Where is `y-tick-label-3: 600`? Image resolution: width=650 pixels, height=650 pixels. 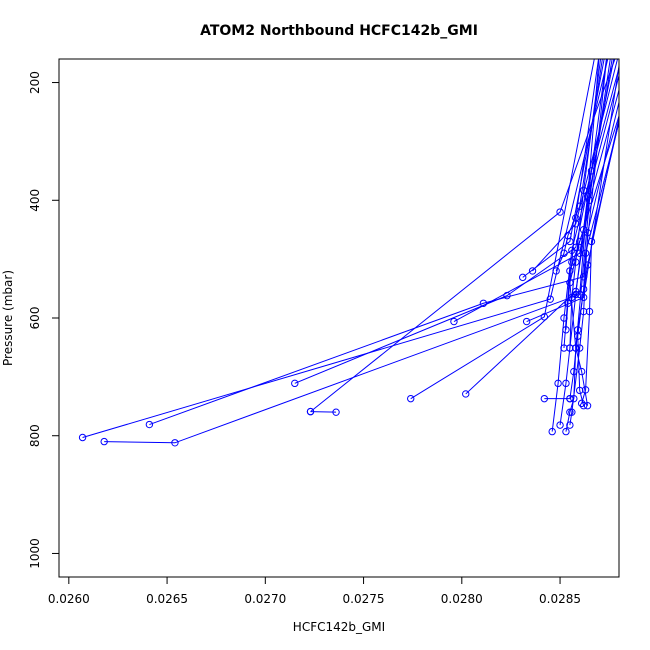
y-tick-label-3: 600 is located at coordinates (35, 318).